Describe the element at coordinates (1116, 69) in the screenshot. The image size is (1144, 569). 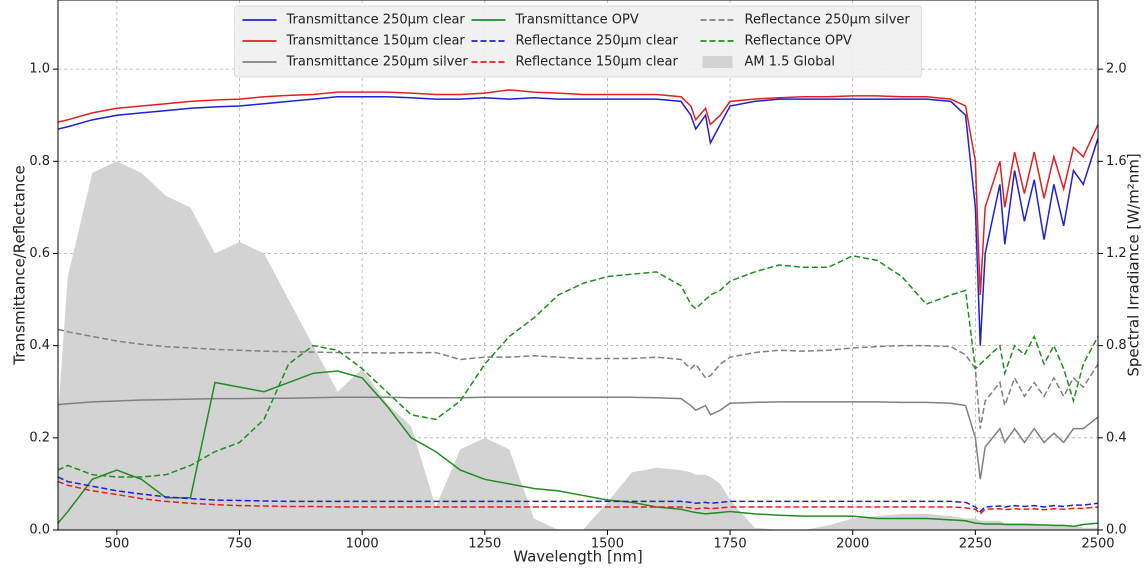
I see `y2-tick-label: 2.0` at that location.